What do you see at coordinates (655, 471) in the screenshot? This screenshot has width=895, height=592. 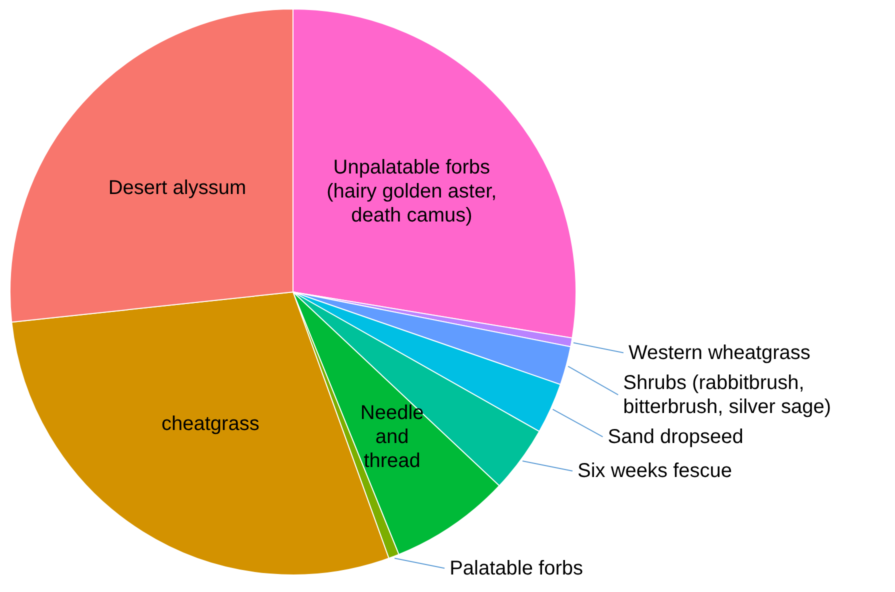 I see `slice-label: Six weeks fescue` at bounding box center [655, 471].